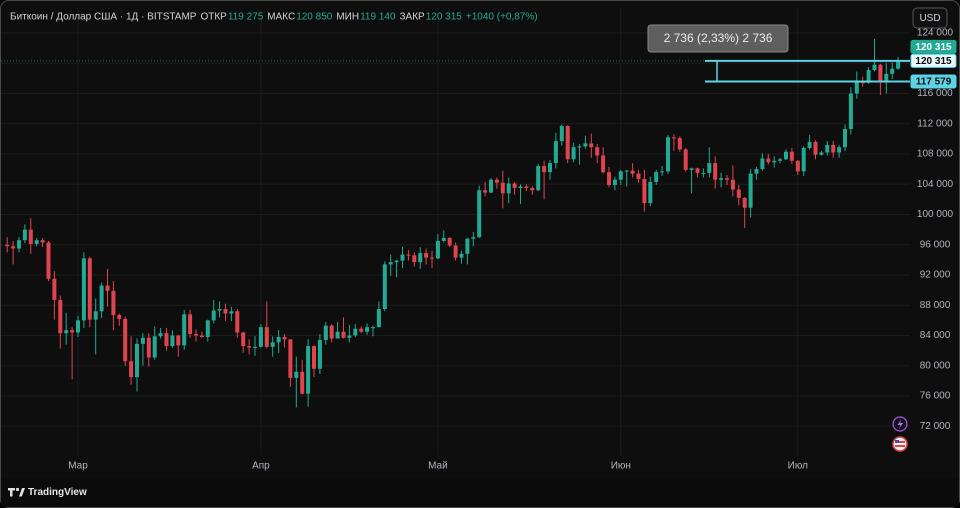 Image resolution: width=960 pixels, height=508 pixels. Describe the element at coordinates (11, 492) in the screenshot. I see `logo-t` at that location.